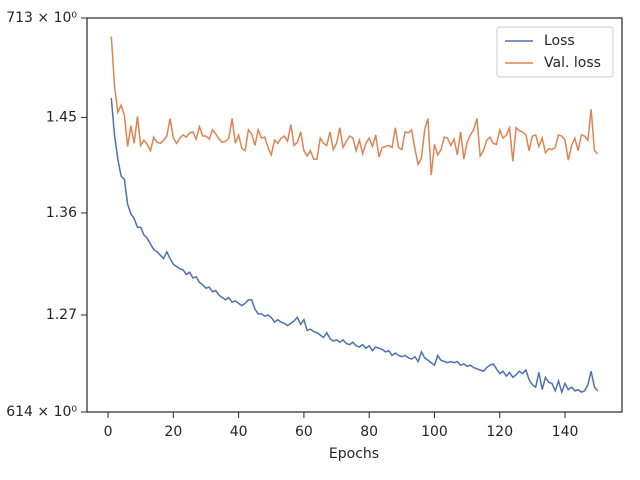  I want to click on legend-box, so click(555, 52).